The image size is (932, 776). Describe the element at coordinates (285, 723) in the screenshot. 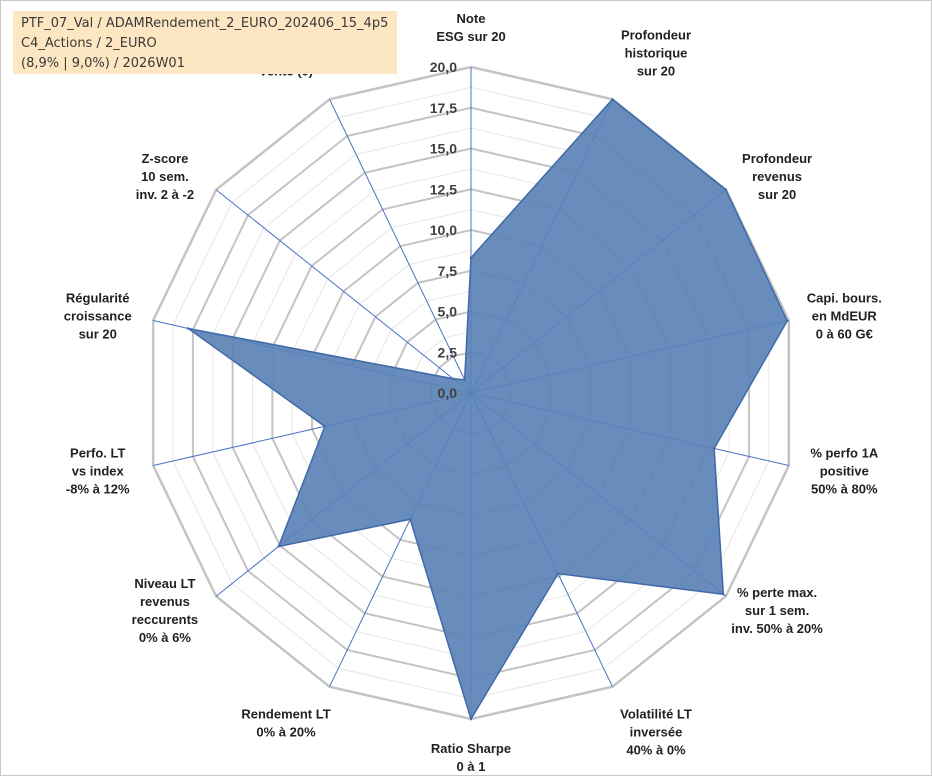

I see `axis-label: Rendement LT 0% à 20%` at that location.